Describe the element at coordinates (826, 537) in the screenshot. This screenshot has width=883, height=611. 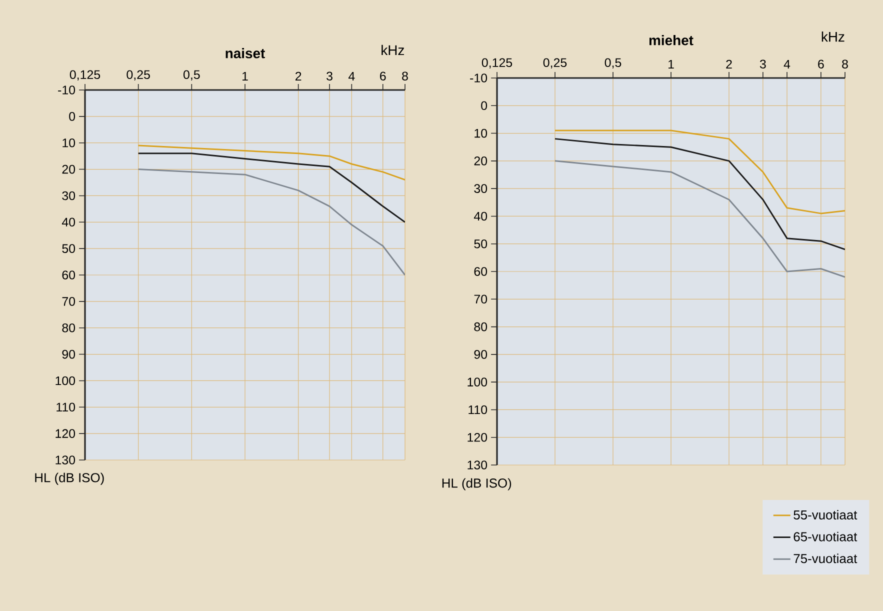
I see `legend-label: 65-vuotiaat` at that location.